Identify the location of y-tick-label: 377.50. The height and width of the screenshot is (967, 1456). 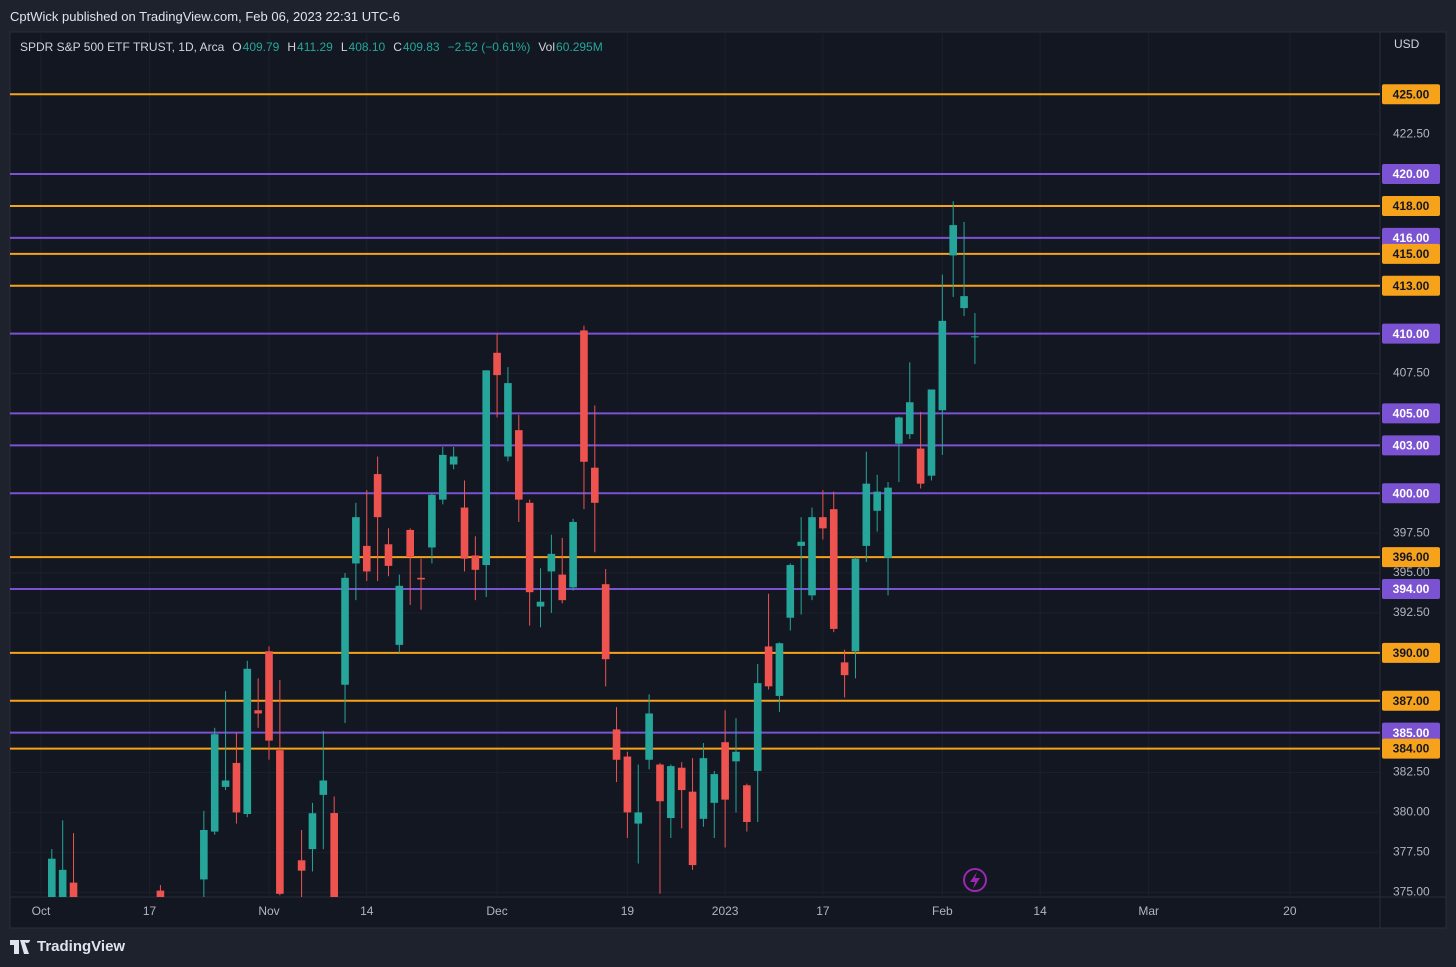
(1411, 851).